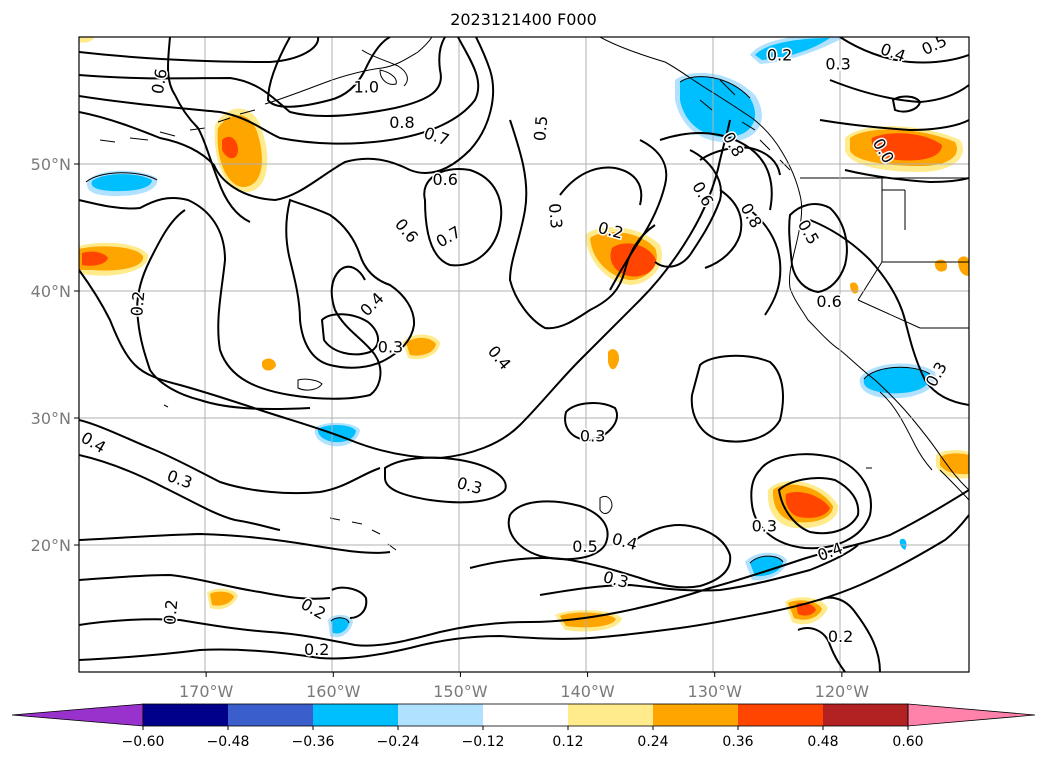 This screenshot has width=1047, height=765. What do you see at coordinates (842, 691) in the screenshot?
I see `lon-tick-label: 120°W` at bounding box center [842, 691].